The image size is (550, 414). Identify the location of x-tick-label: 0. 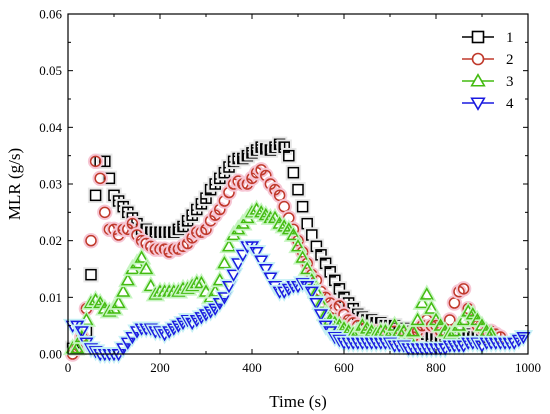
(68, 367).